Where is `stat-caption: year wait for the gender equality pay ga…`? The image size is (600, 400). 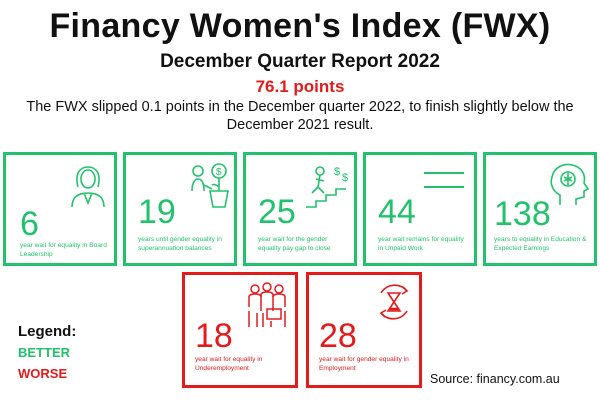
stat-caption: year wait for the gender equality pay ga… is located at coordinates (294, 244).